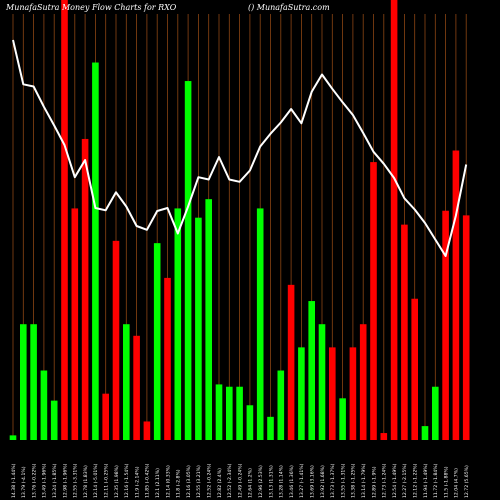 The height and width of the screenshot is (500, 500). Describe the element at coordinates (91, 7) in the screenshot. I see `chart-title: MunafaSutra Money Flow Charts for RXO` at that location.